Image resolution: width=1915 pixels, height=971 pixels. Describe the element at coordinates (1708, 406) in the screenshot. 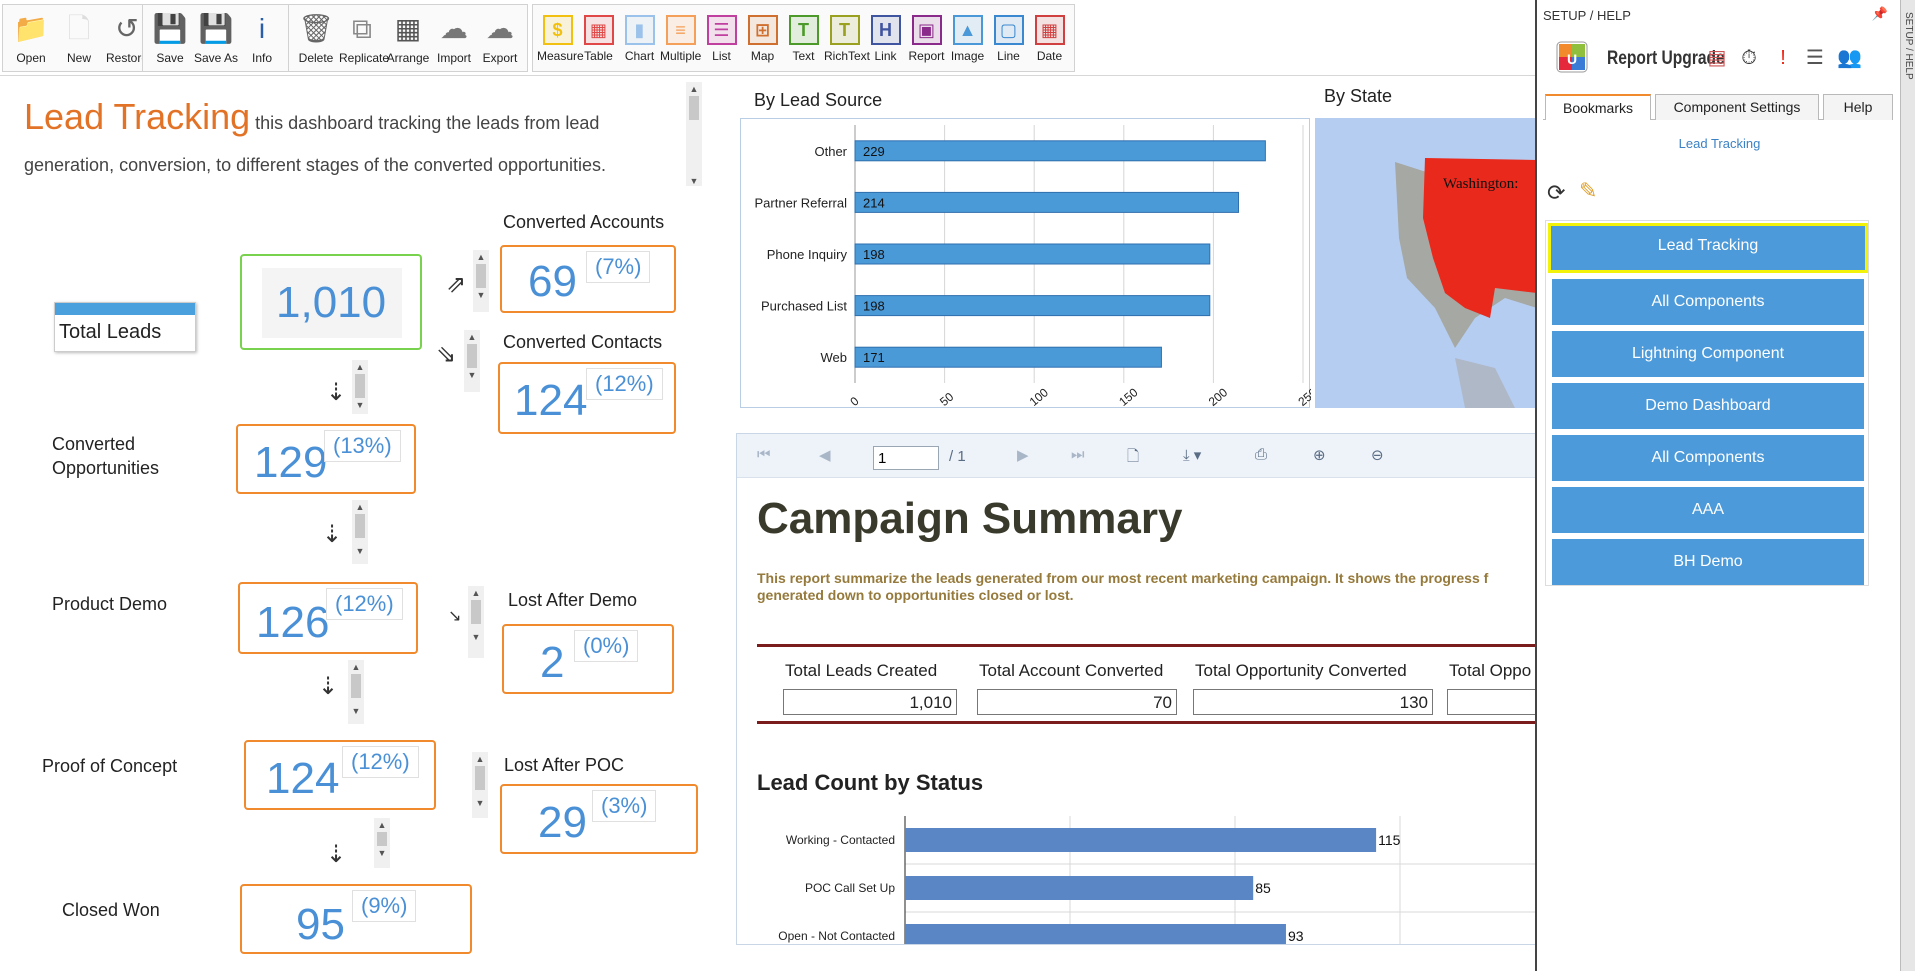

I see `bookmark-demo-dashboard: Demo Dashboard` at that location.